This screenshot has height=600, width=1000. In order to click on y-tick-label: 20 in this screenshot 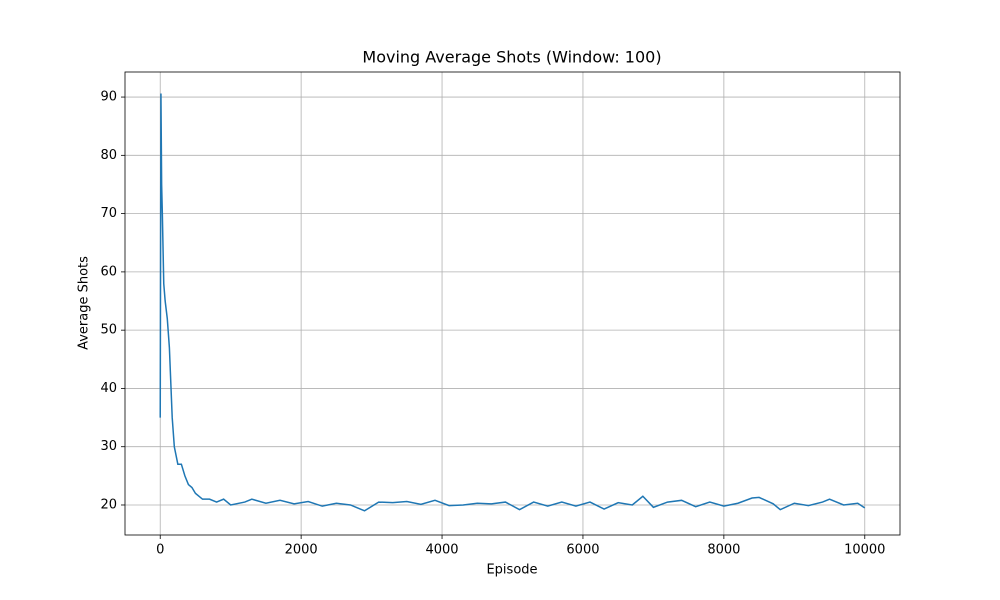, I will do `click(108, 504)`.